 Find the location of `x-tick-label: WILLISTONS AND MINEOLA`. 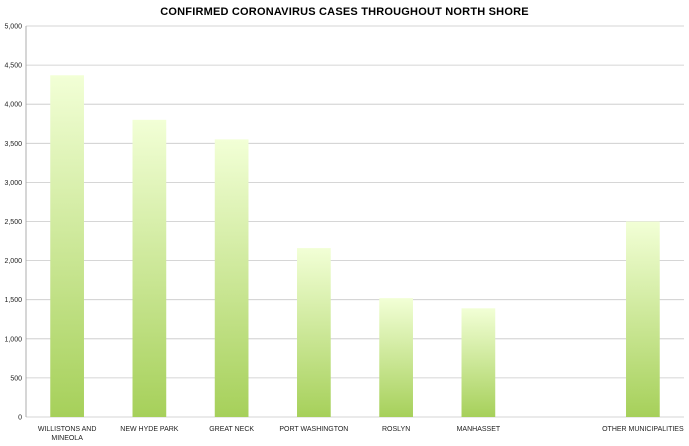

x-tick-label: WILLISTONS AND MINEOLA is located at coordinates (67, 434).